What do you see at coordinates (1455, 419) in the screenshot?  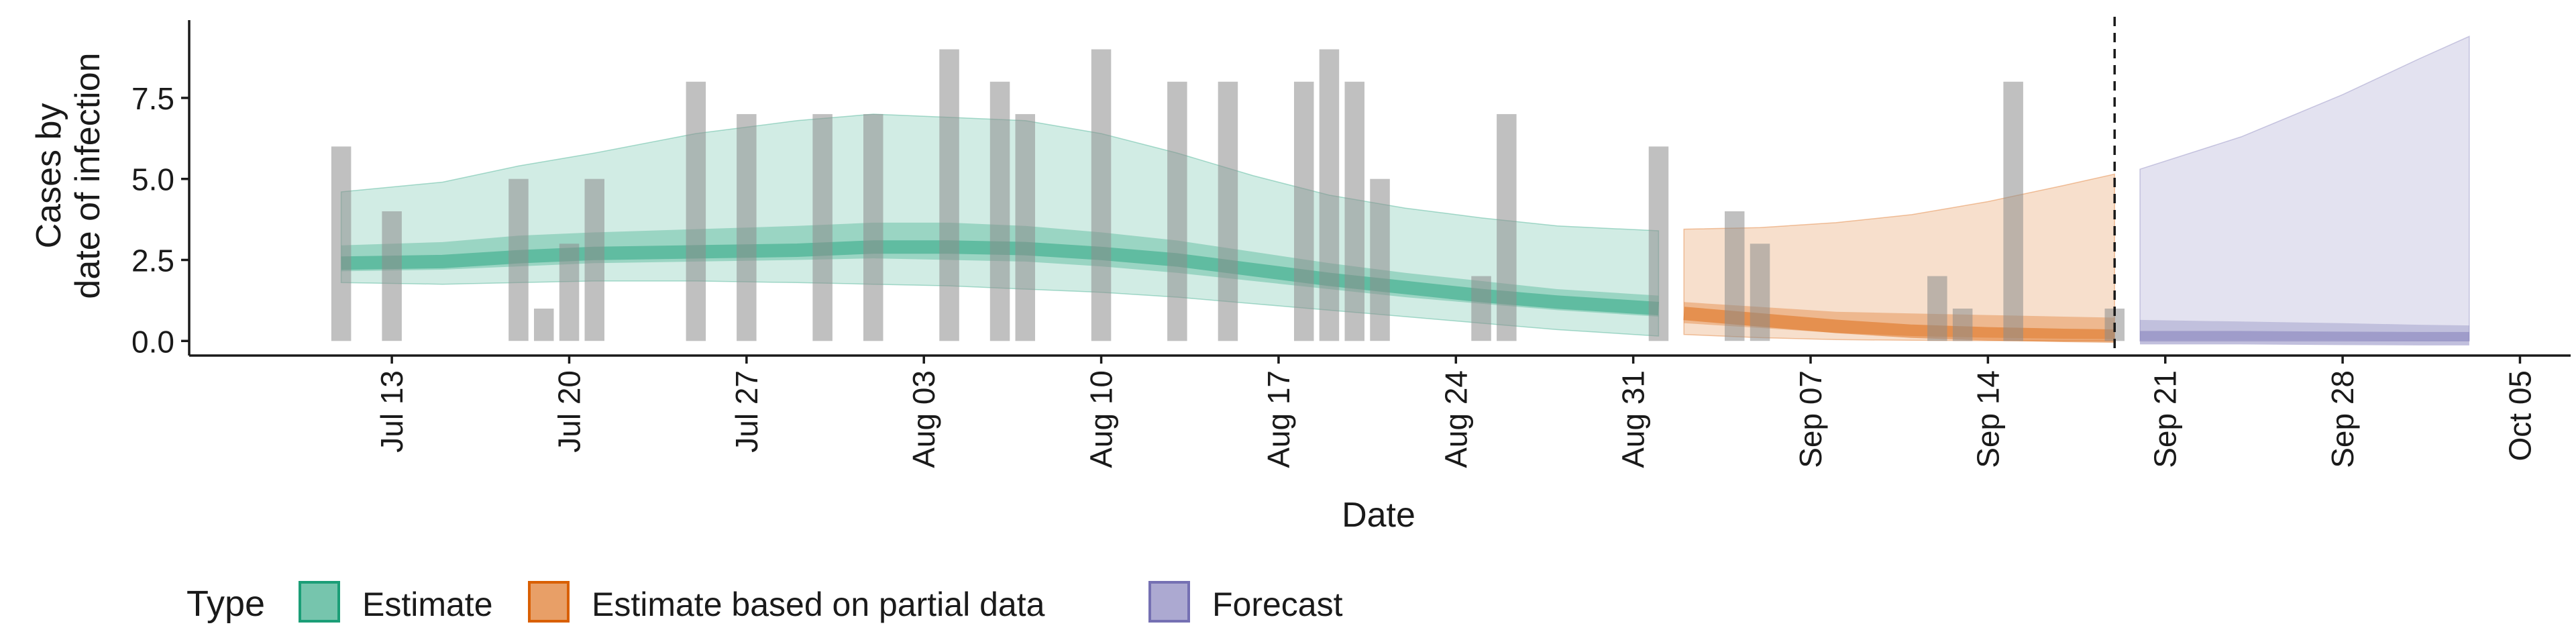 I see `x-tick-label: Aug 24` at bounding box center [1455, 419].